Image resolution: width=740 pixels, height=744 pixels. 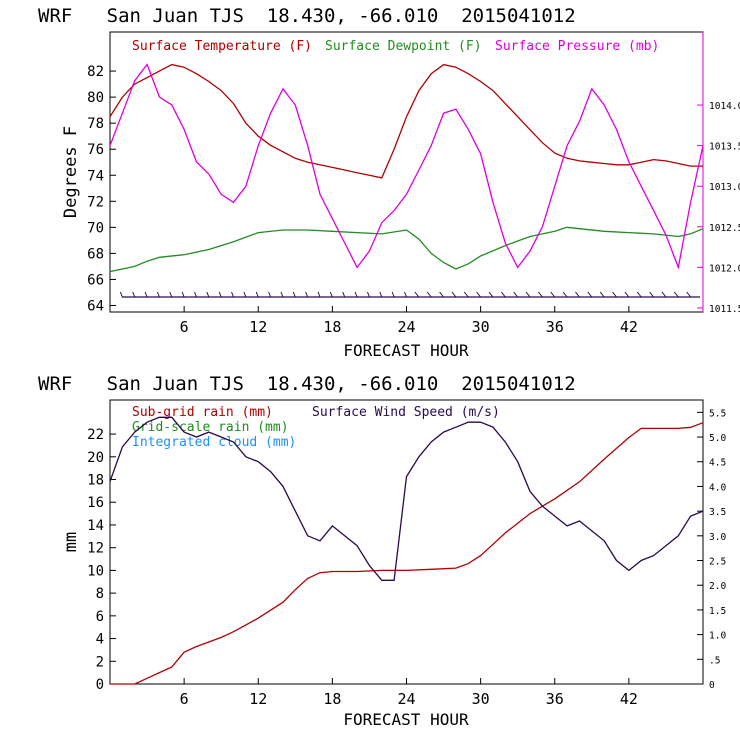 I want to click on top-y-tick-label: 64, so click(x=95, y=306).